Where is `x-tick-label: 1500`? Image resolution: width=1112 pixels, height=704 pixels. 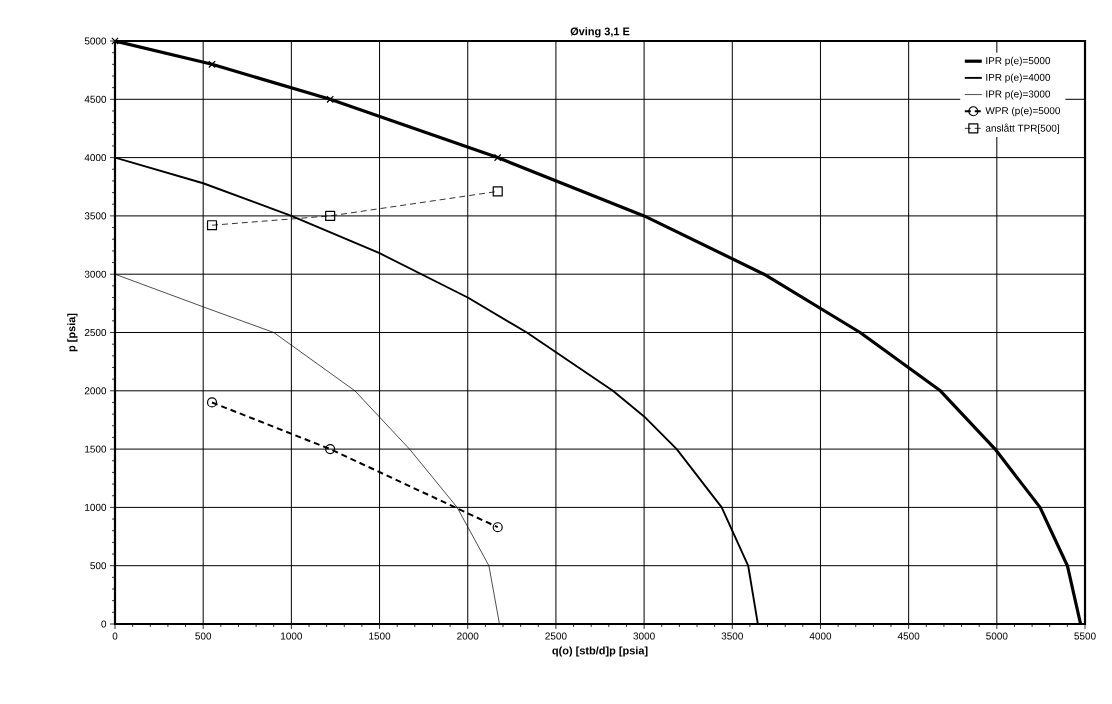
x-tick-label: 1500 is located at coordinates (380, 636).